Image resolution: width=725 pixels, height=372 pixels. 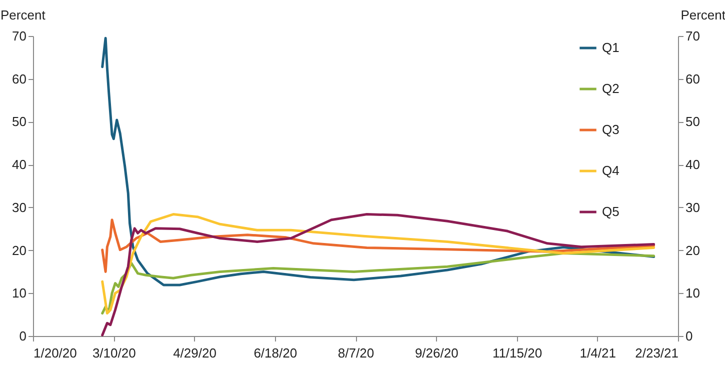 What do you see at coordinates (19, 164) in the screenshot?
I see `y-tick-label: 40` at bounding box center [19, 164].